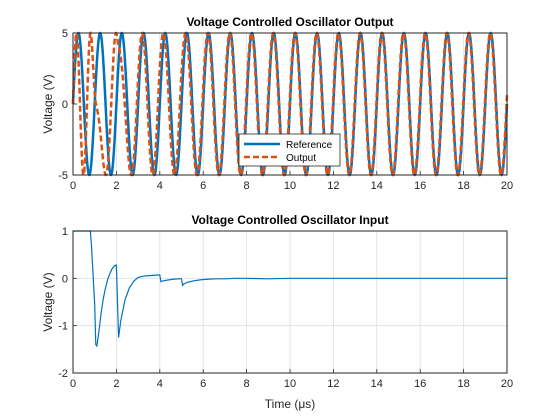 The height and width of the screenshot is (420, 560). I want to click on input-plot-xtick-label: 6, so click(203, 384).